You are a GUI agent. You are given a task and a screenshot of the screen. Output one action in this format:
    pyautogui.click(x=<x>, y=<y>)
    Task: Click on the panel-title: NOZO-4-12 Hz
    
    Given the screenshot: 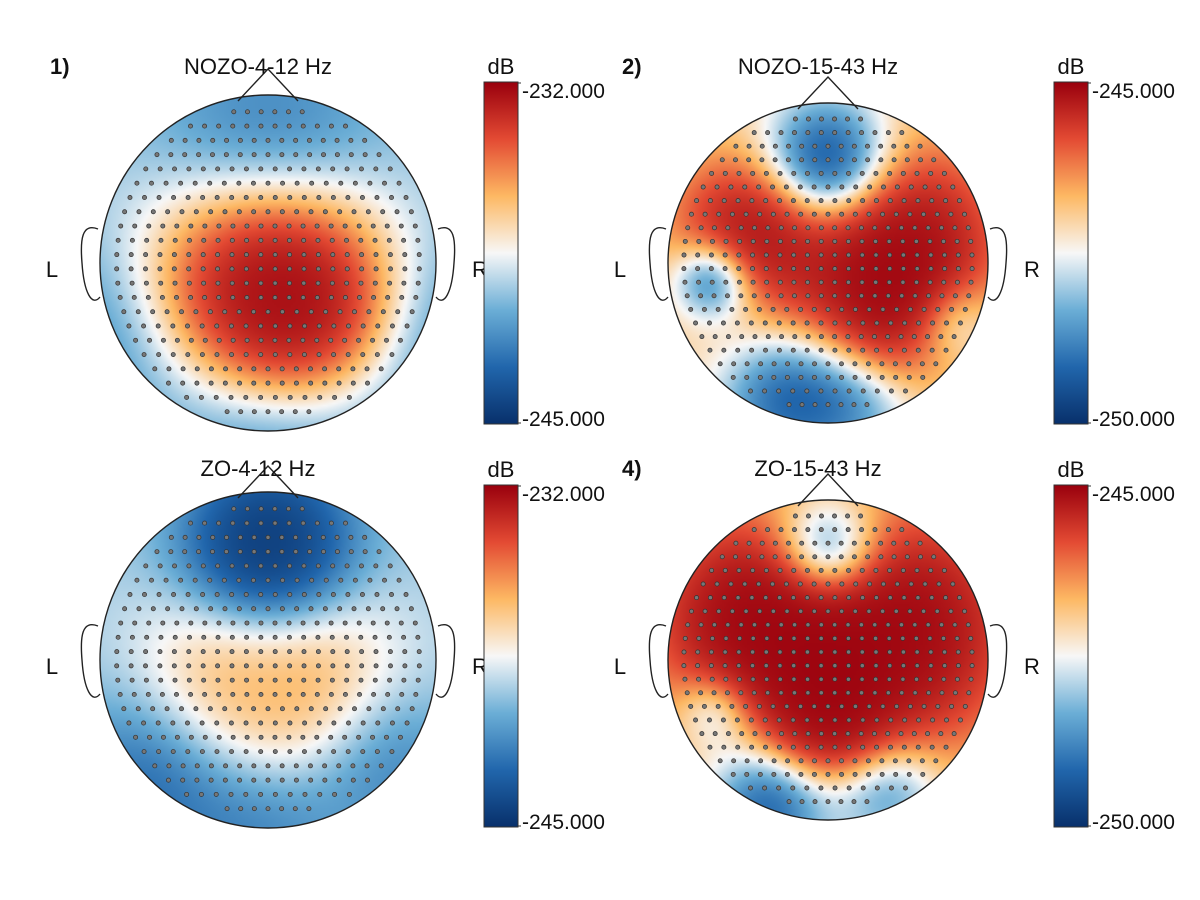 What is the action you would take?
    pyautogui.click(x=258, y=66)
    